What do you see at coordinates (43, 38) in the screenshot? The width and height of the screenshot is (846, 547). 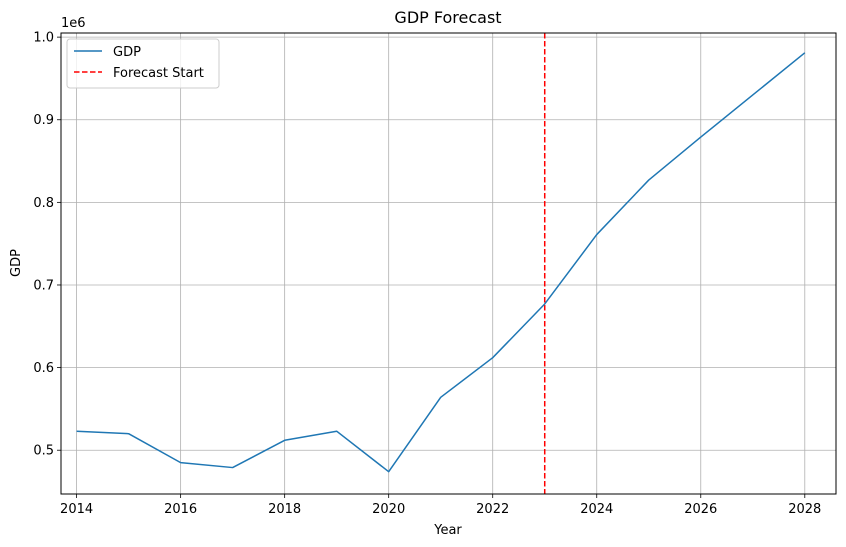 I see `y-tick-label: 1.0` at bounding box center [43, 38].